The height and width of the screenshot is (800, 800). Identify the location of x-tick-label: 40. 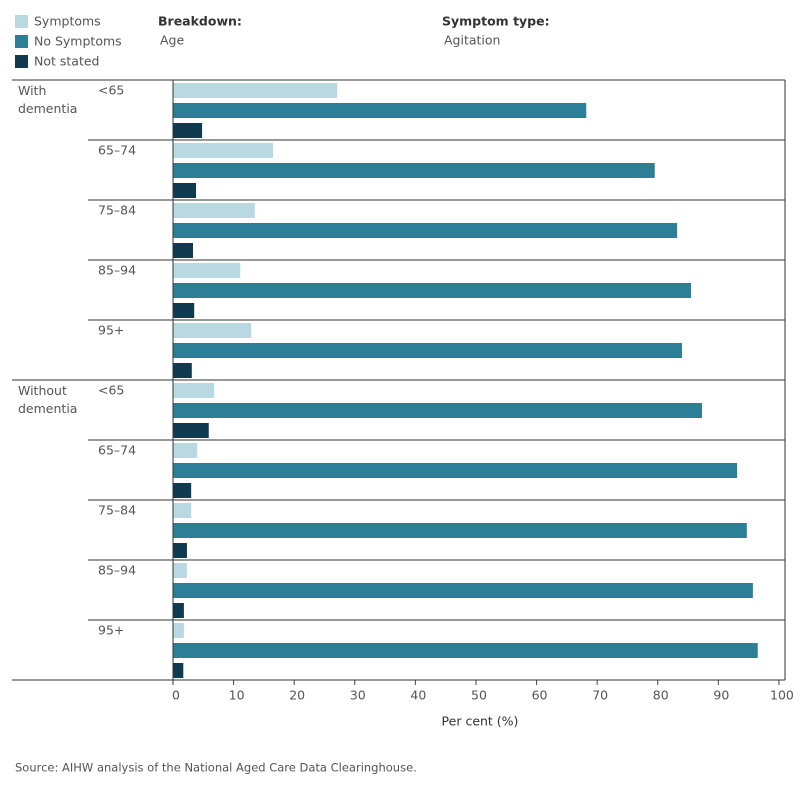
(418, 695).